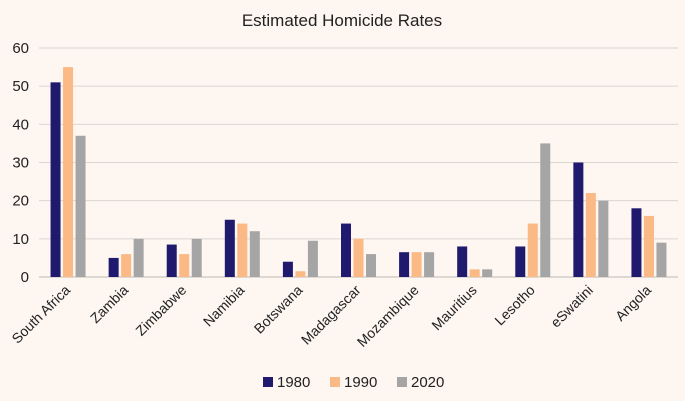 Image resolution: width=685 pixels, height=401 pixels. I want to click on y-tick-label: 20, so click(20, 201).